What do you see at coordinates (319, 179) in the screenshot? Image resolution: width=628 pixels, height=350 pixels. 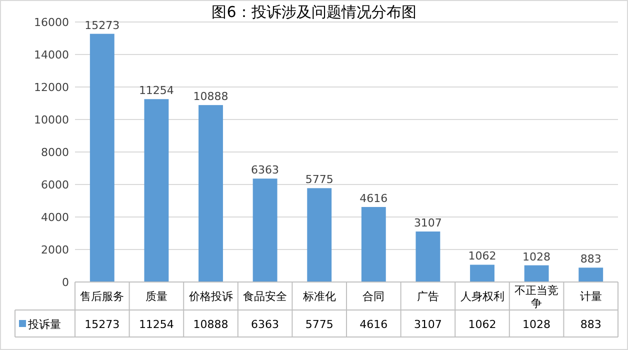 I see `text: 5775` at bounding box center [319, 179].